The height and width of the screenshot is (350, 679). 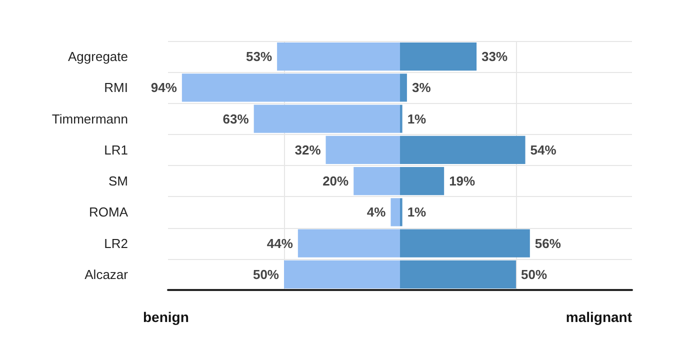 What do you see at coordinates (376, 212) in the screenshot?
I see `data-label: 4%` at bounding box center [376, 212].